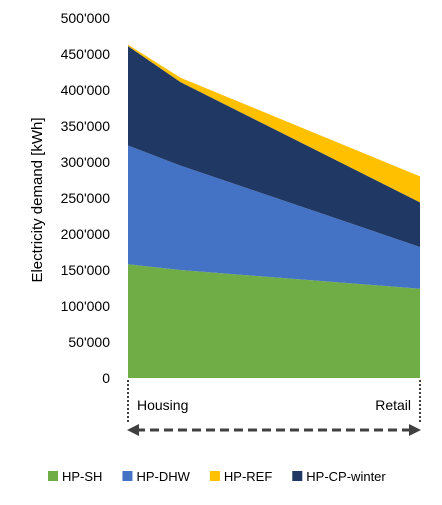 This screenshot has width=442, height=505. What do you see at coordinates (106, 378) in the screenshot?
I see `y-tick-label: 0` at bounding box center [106, 378].